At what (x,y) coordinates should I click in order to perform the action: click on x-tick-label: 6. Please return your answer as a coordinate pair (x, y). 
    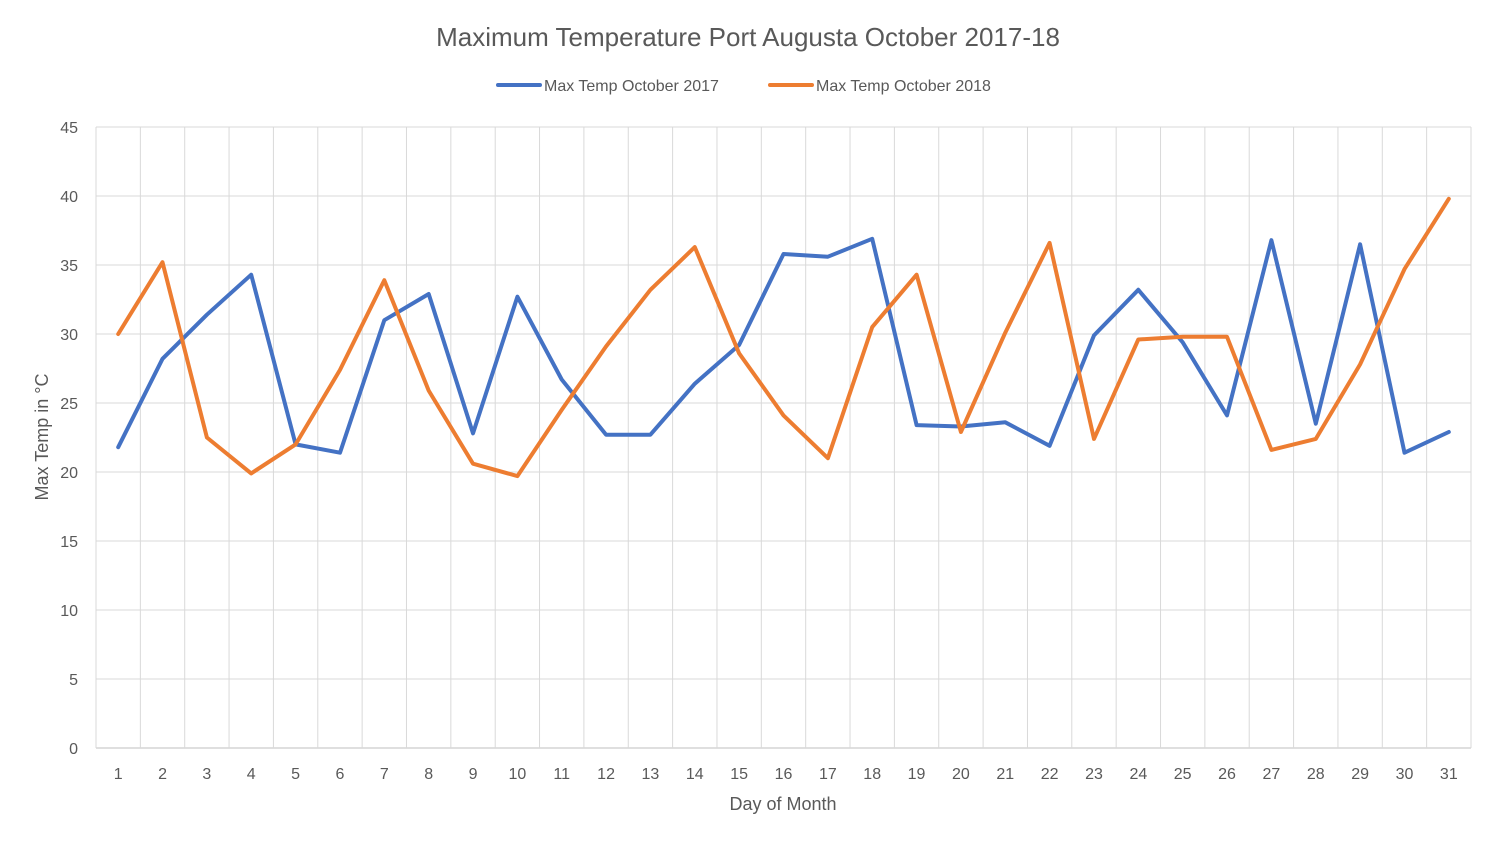
    Looking at the image, I should click on (339, 774).